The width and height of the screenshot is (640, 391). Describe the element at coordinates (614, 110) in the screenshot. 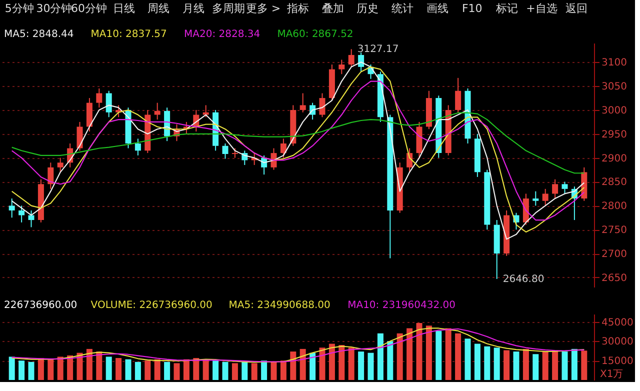

I see `y-tick-label: 3000` at that location.